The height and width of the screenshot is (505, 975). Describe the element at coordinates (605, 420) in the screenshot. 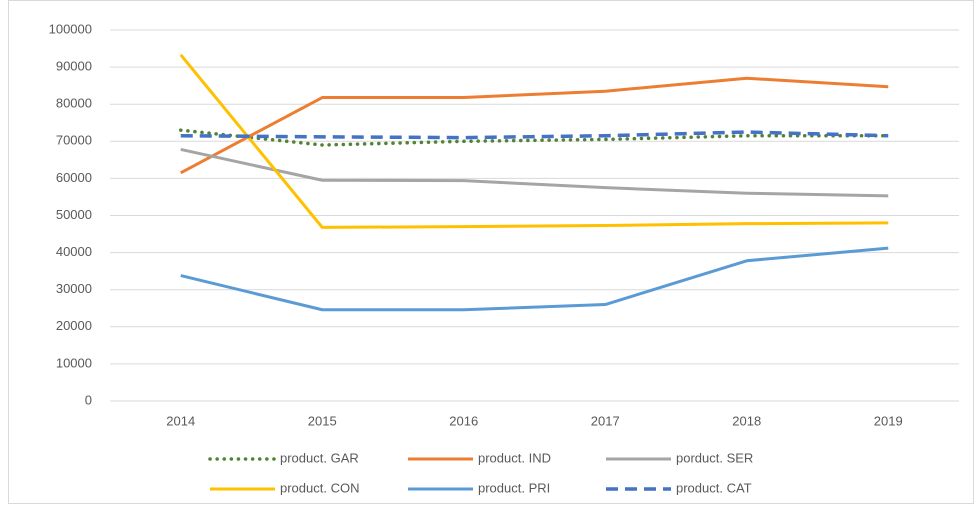

I see `x-tick-label: 2017` at that location.